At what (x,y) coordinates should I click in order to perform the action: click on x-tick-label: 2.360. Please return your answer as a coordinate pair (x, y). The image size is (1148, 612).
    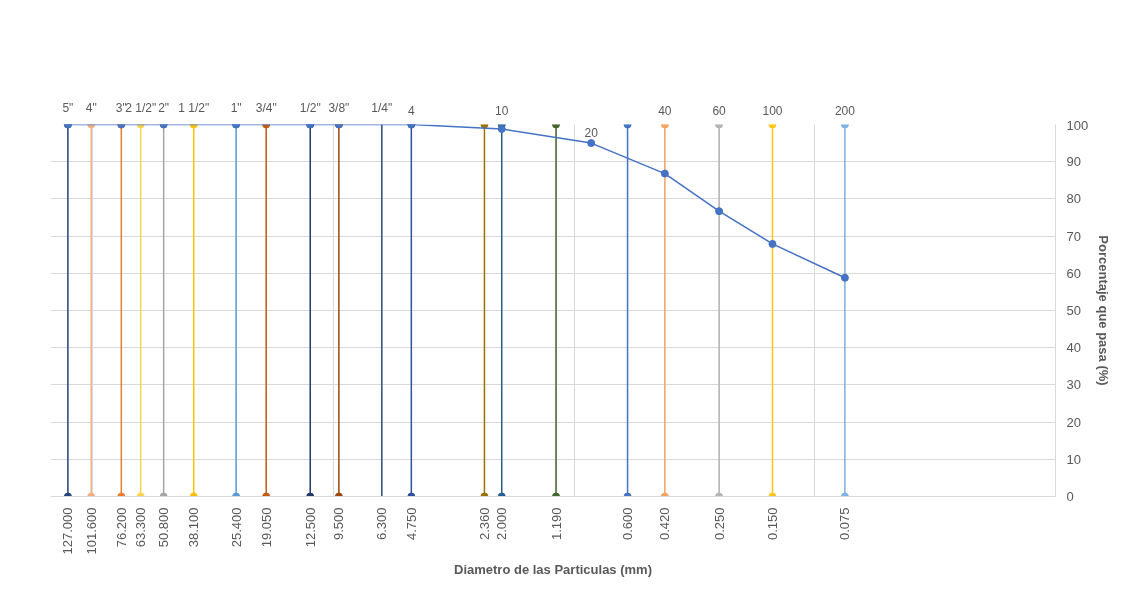
    Looking at the image, I should click on (484, 524).